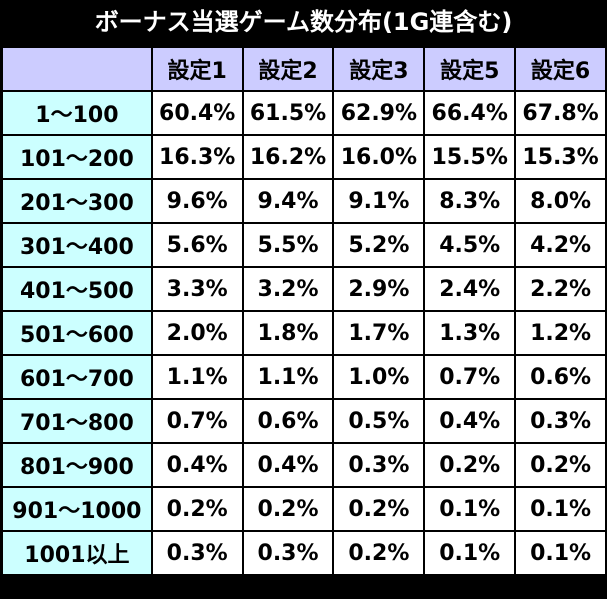 This screenshot has height=599, width=607. I want to click on value-cell: 9.6%, so click(197, 201).